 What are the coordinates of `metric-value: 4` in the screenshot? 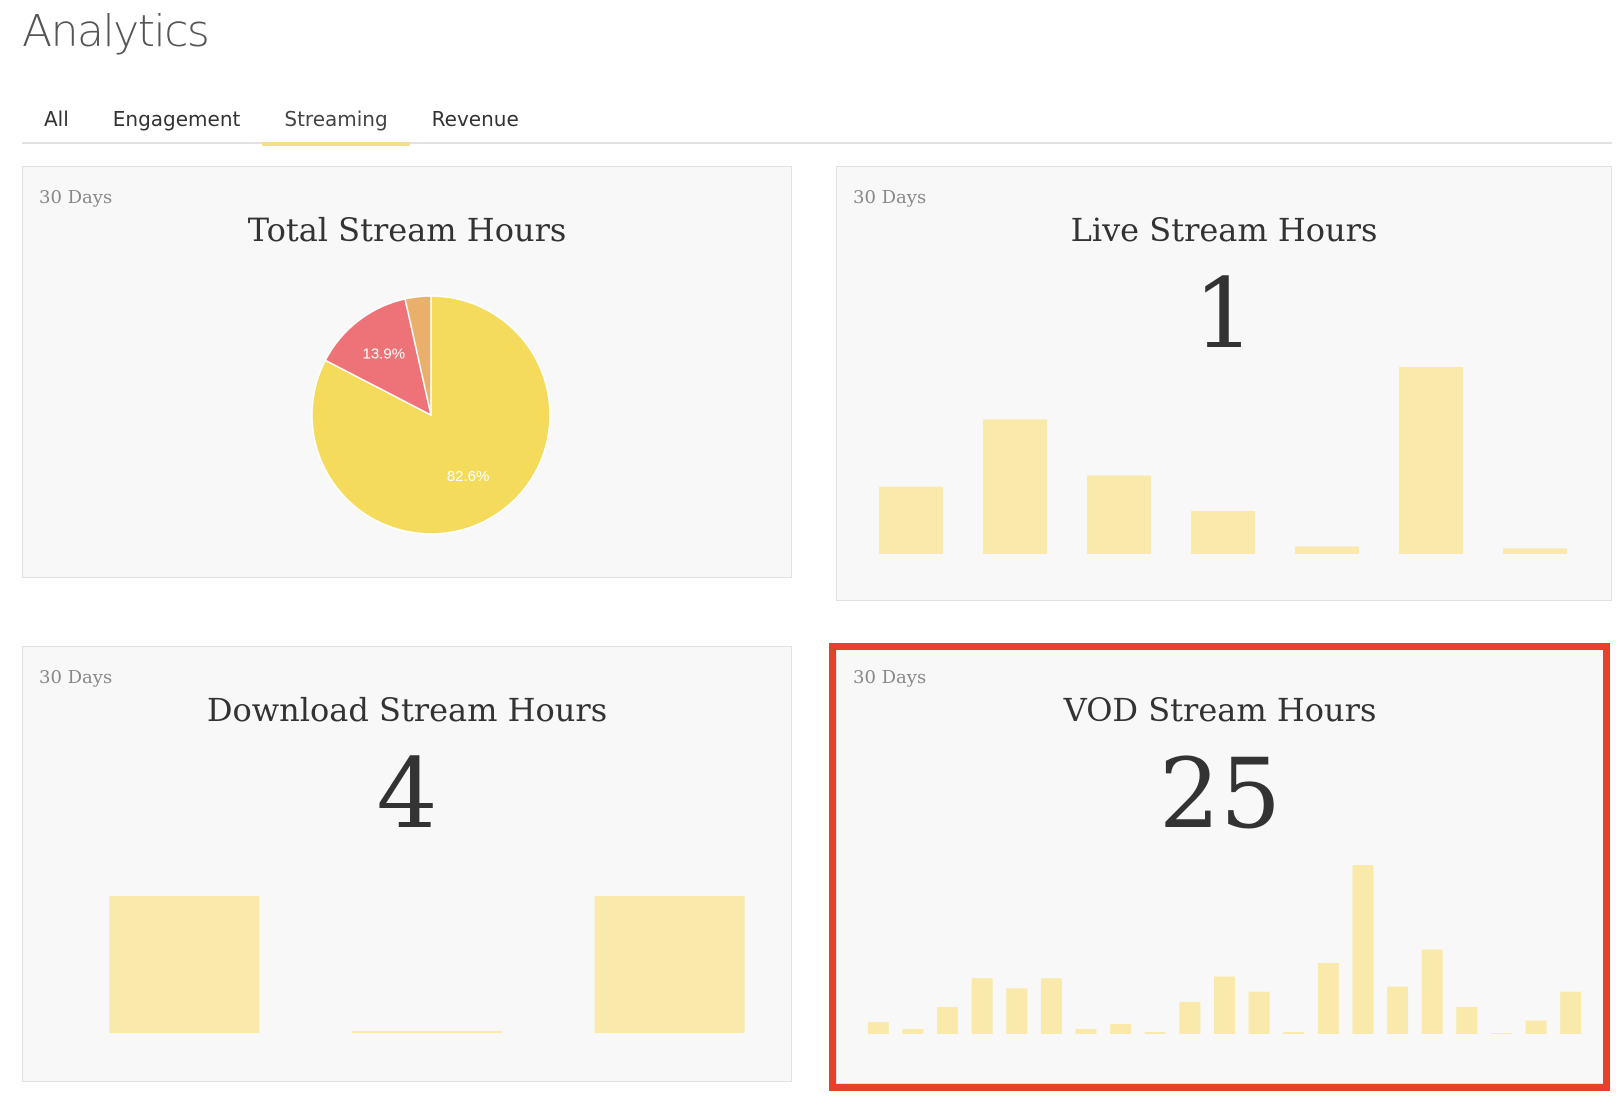 It's located at (407, 794).